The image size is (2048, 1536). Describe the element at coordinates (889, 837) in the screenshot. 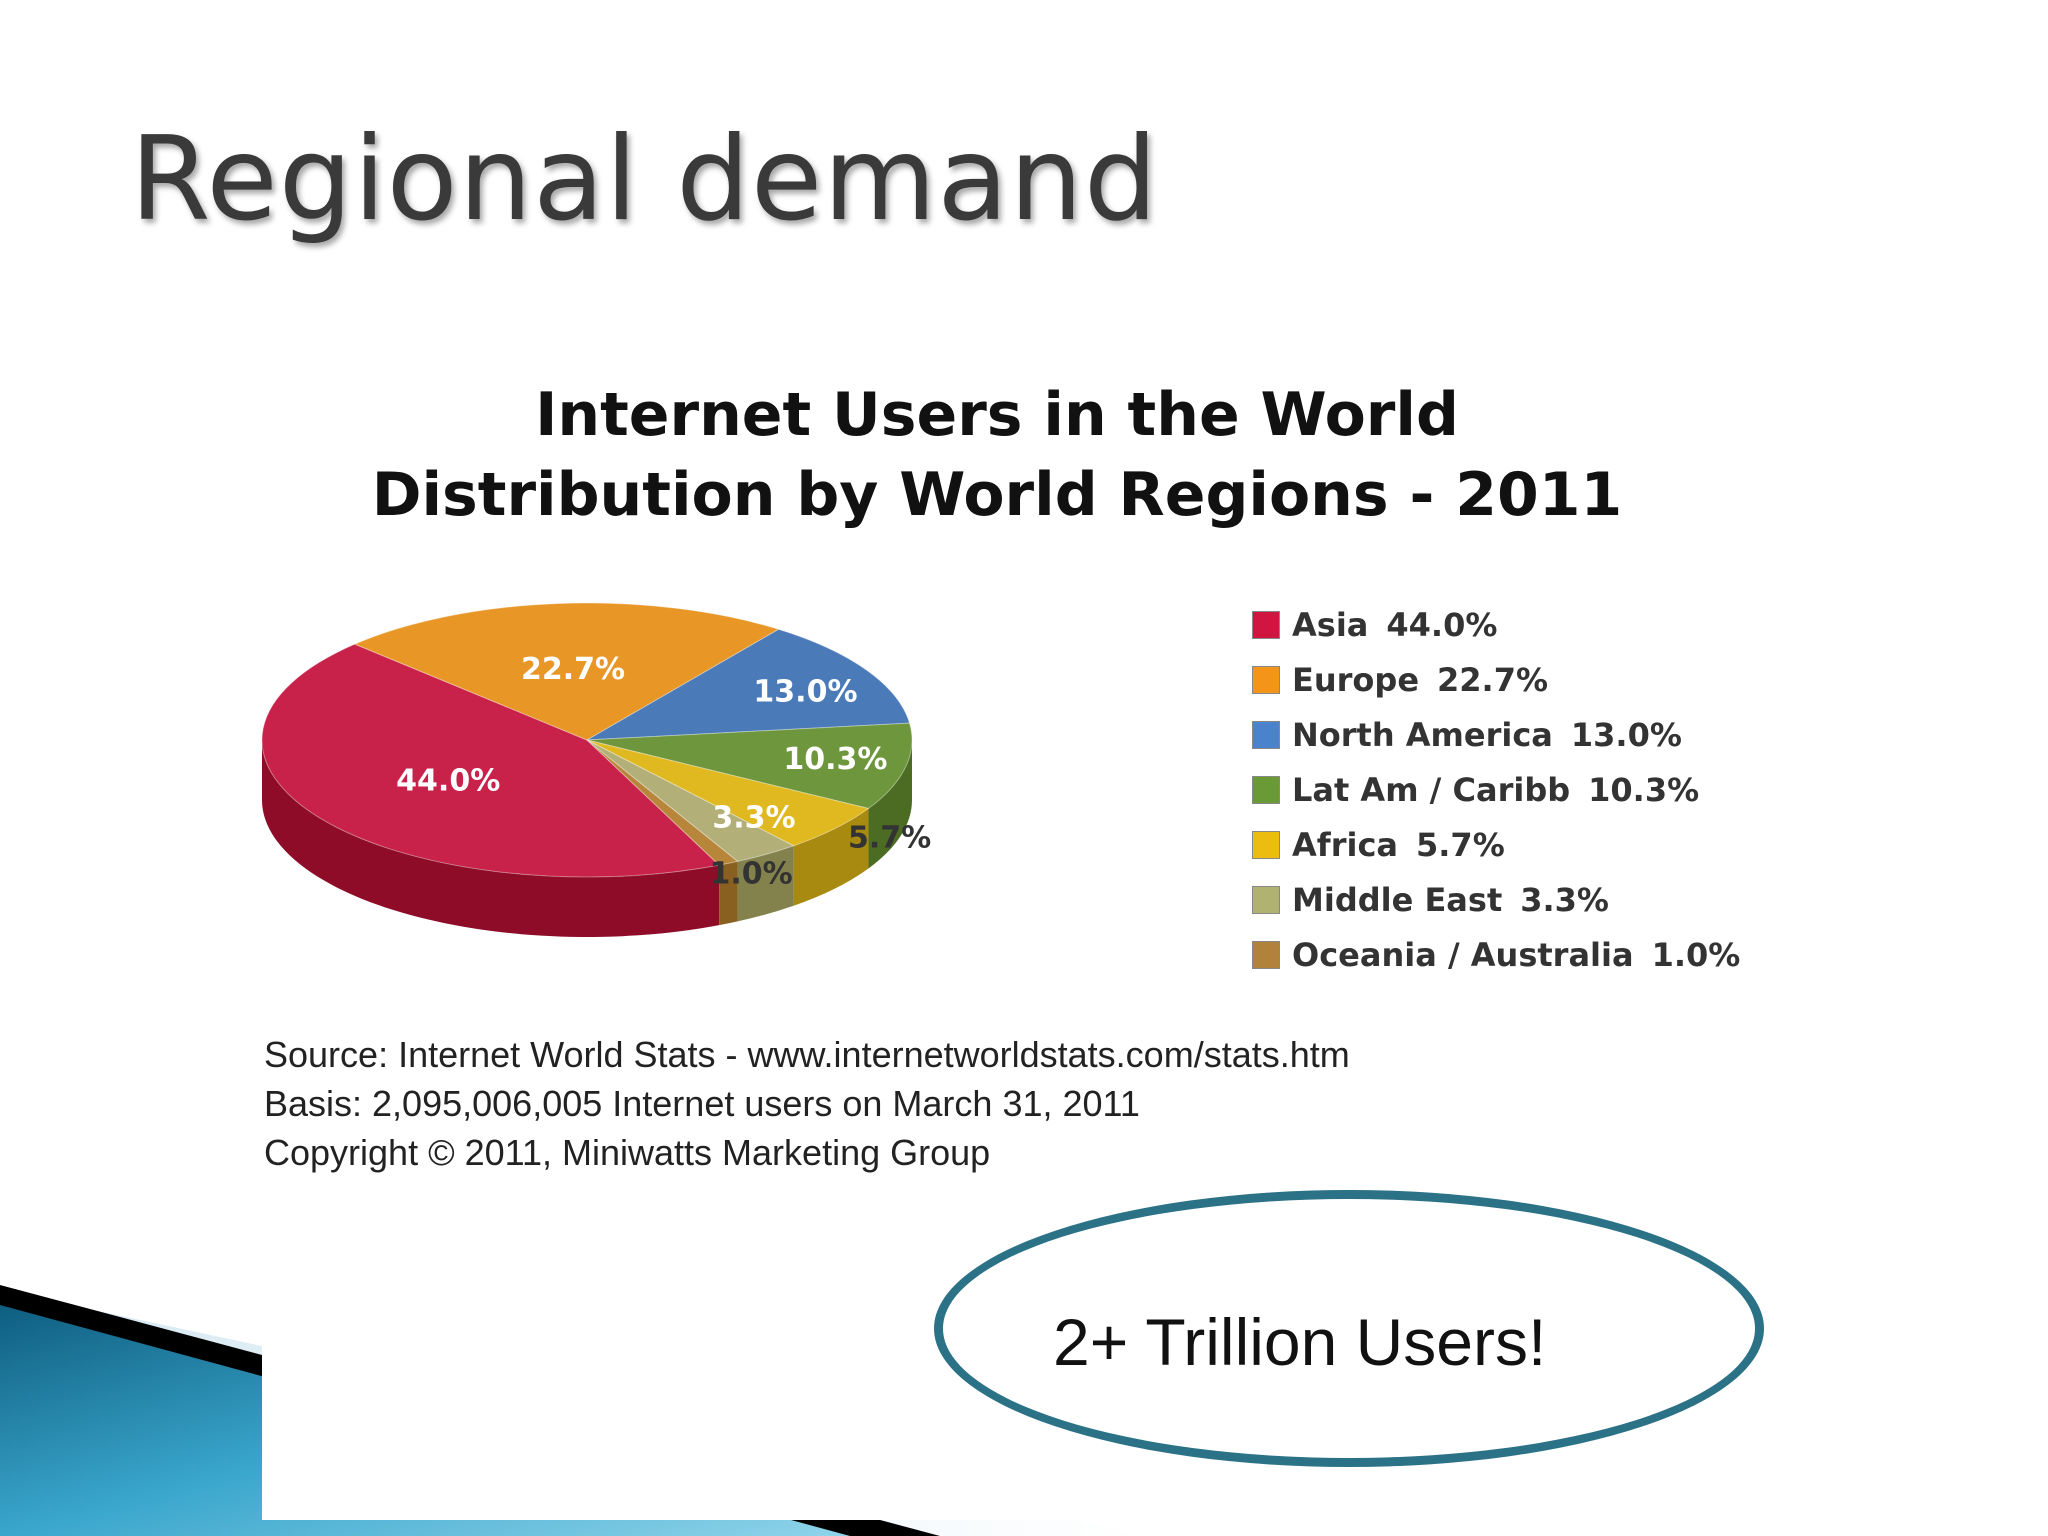

I see `pie-label-4: 5.7%` at that location.